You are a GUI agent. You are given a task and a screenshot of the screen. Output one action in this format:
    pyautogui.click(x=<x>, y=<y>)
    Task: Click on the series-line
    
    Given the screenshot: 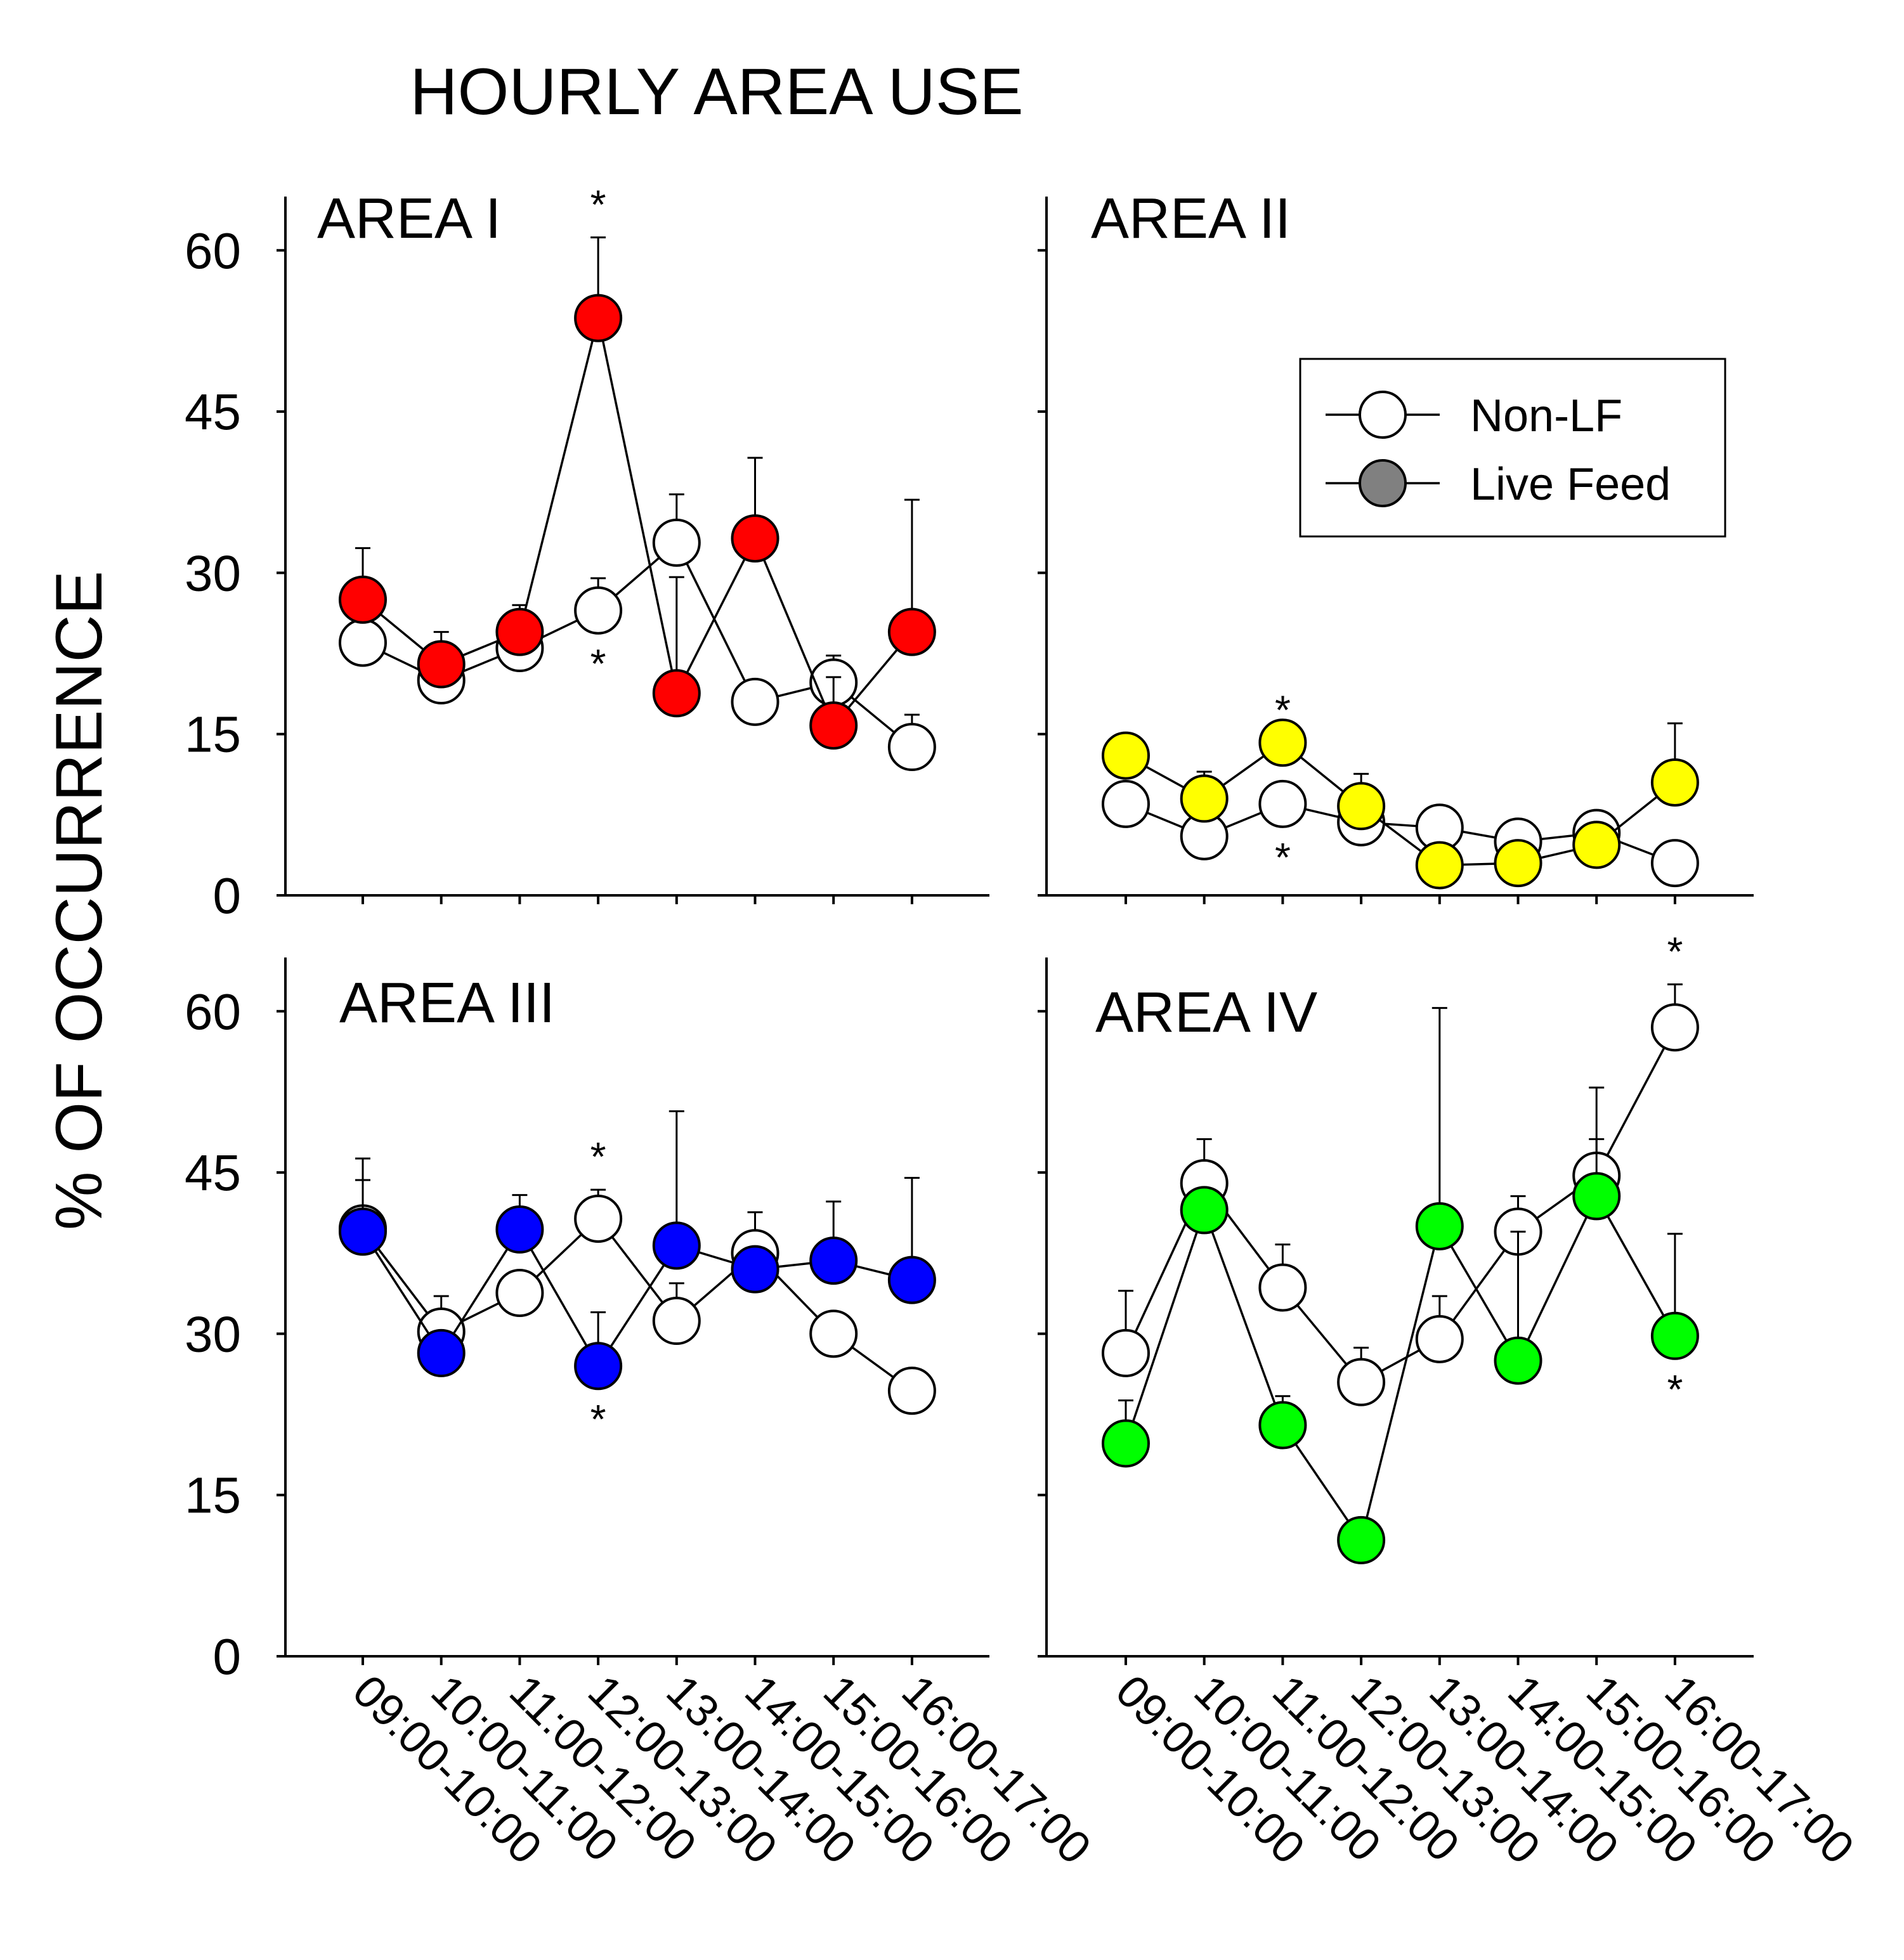 What is the action you would take?
    pyautogui.click(x=1400, y=1368)
    